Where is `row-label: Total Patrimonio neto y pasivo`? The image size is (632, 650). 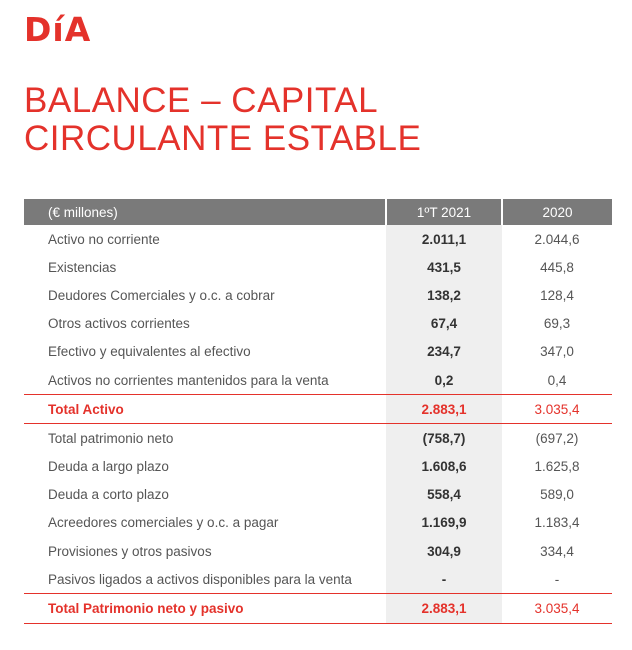 row-label: Total Patrimonio neto y pasivo is located at coordinates (205, 608).